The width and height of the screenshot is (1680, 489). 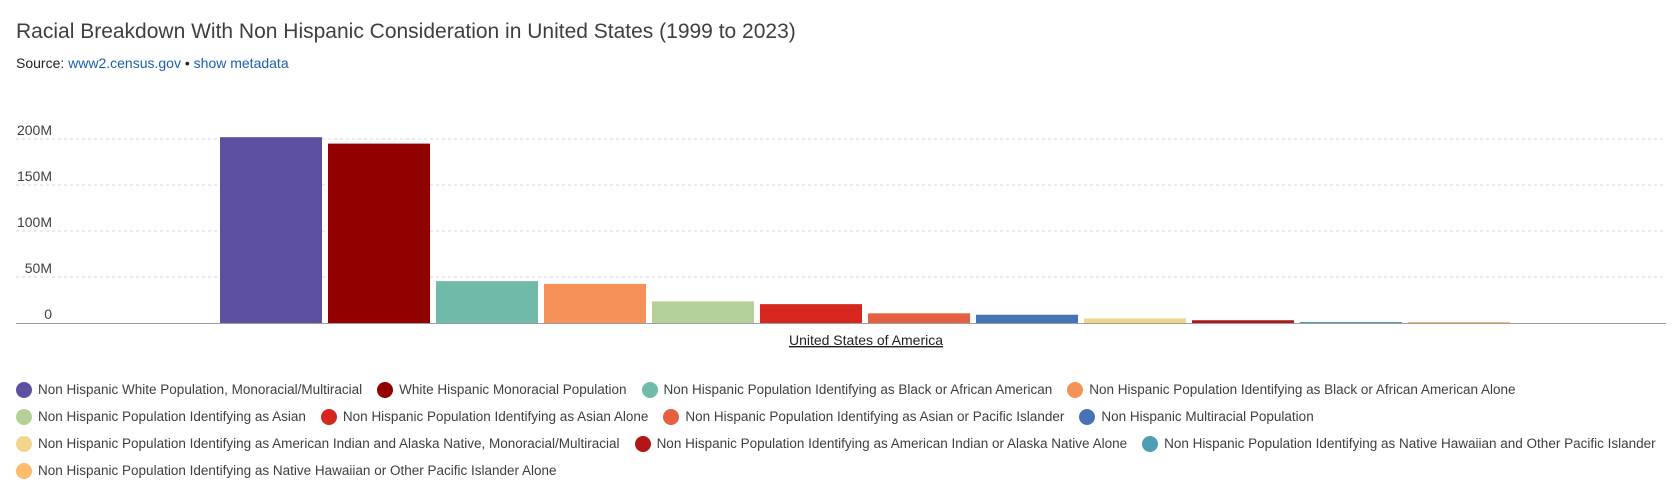 What do you see at coordinates (38, 268) in the screenshot?
I see `y-tick-label: 50M` at bounding box center [38, 268].